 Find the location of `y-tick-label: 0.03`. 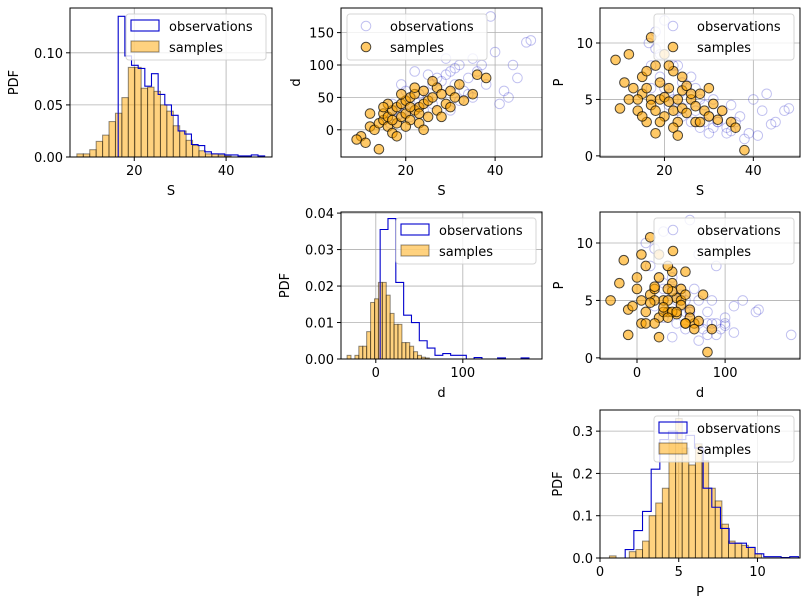

y-tick-label: 0.03 is located at coordinates (319, 251).